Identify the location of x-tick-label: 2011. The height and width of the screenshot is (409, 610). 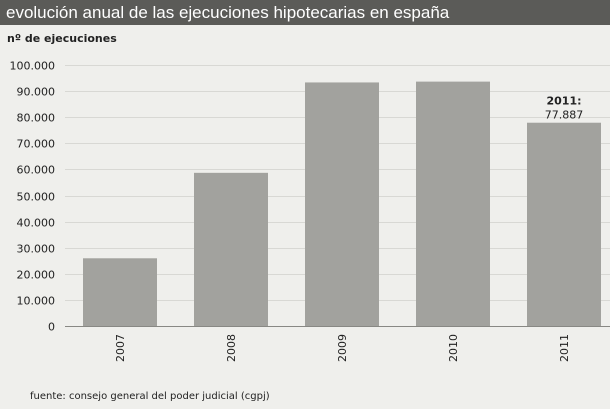
(564, 348).